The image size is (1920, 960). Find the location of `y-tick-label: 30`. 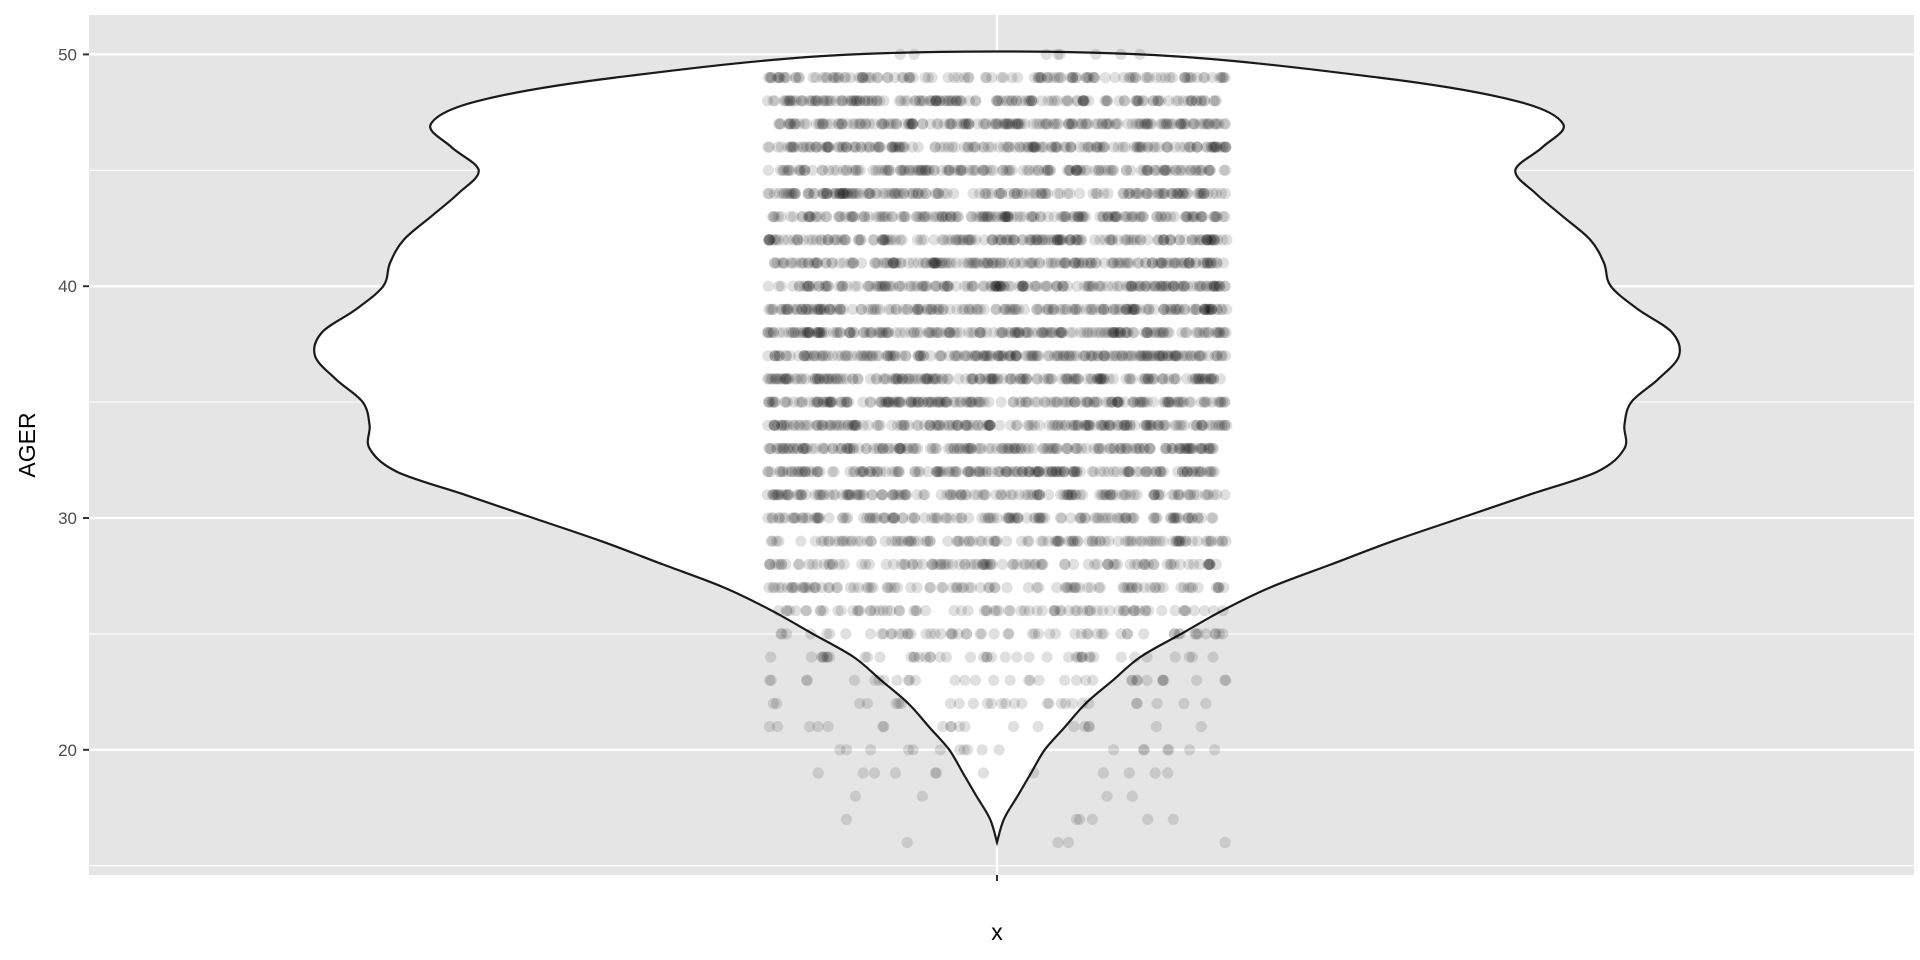

y-tick-label: 30 is located at coordinates (67, 518).